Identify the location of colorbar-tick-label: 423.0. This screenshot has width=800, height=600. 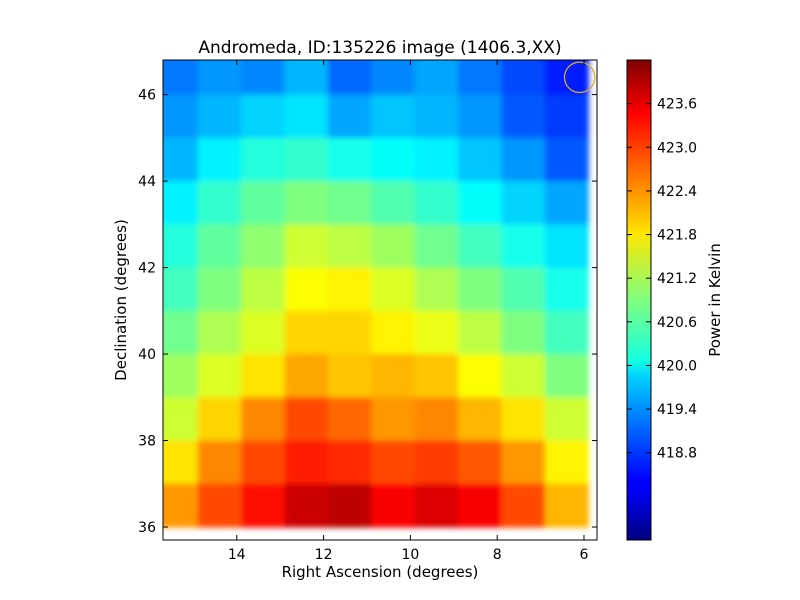
(677, 148).